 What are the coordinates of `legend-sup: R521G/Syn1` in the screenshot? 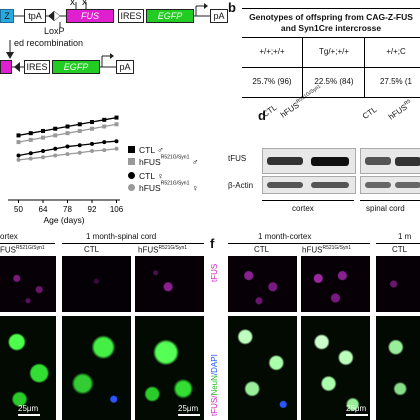 It's located at (175, 157).